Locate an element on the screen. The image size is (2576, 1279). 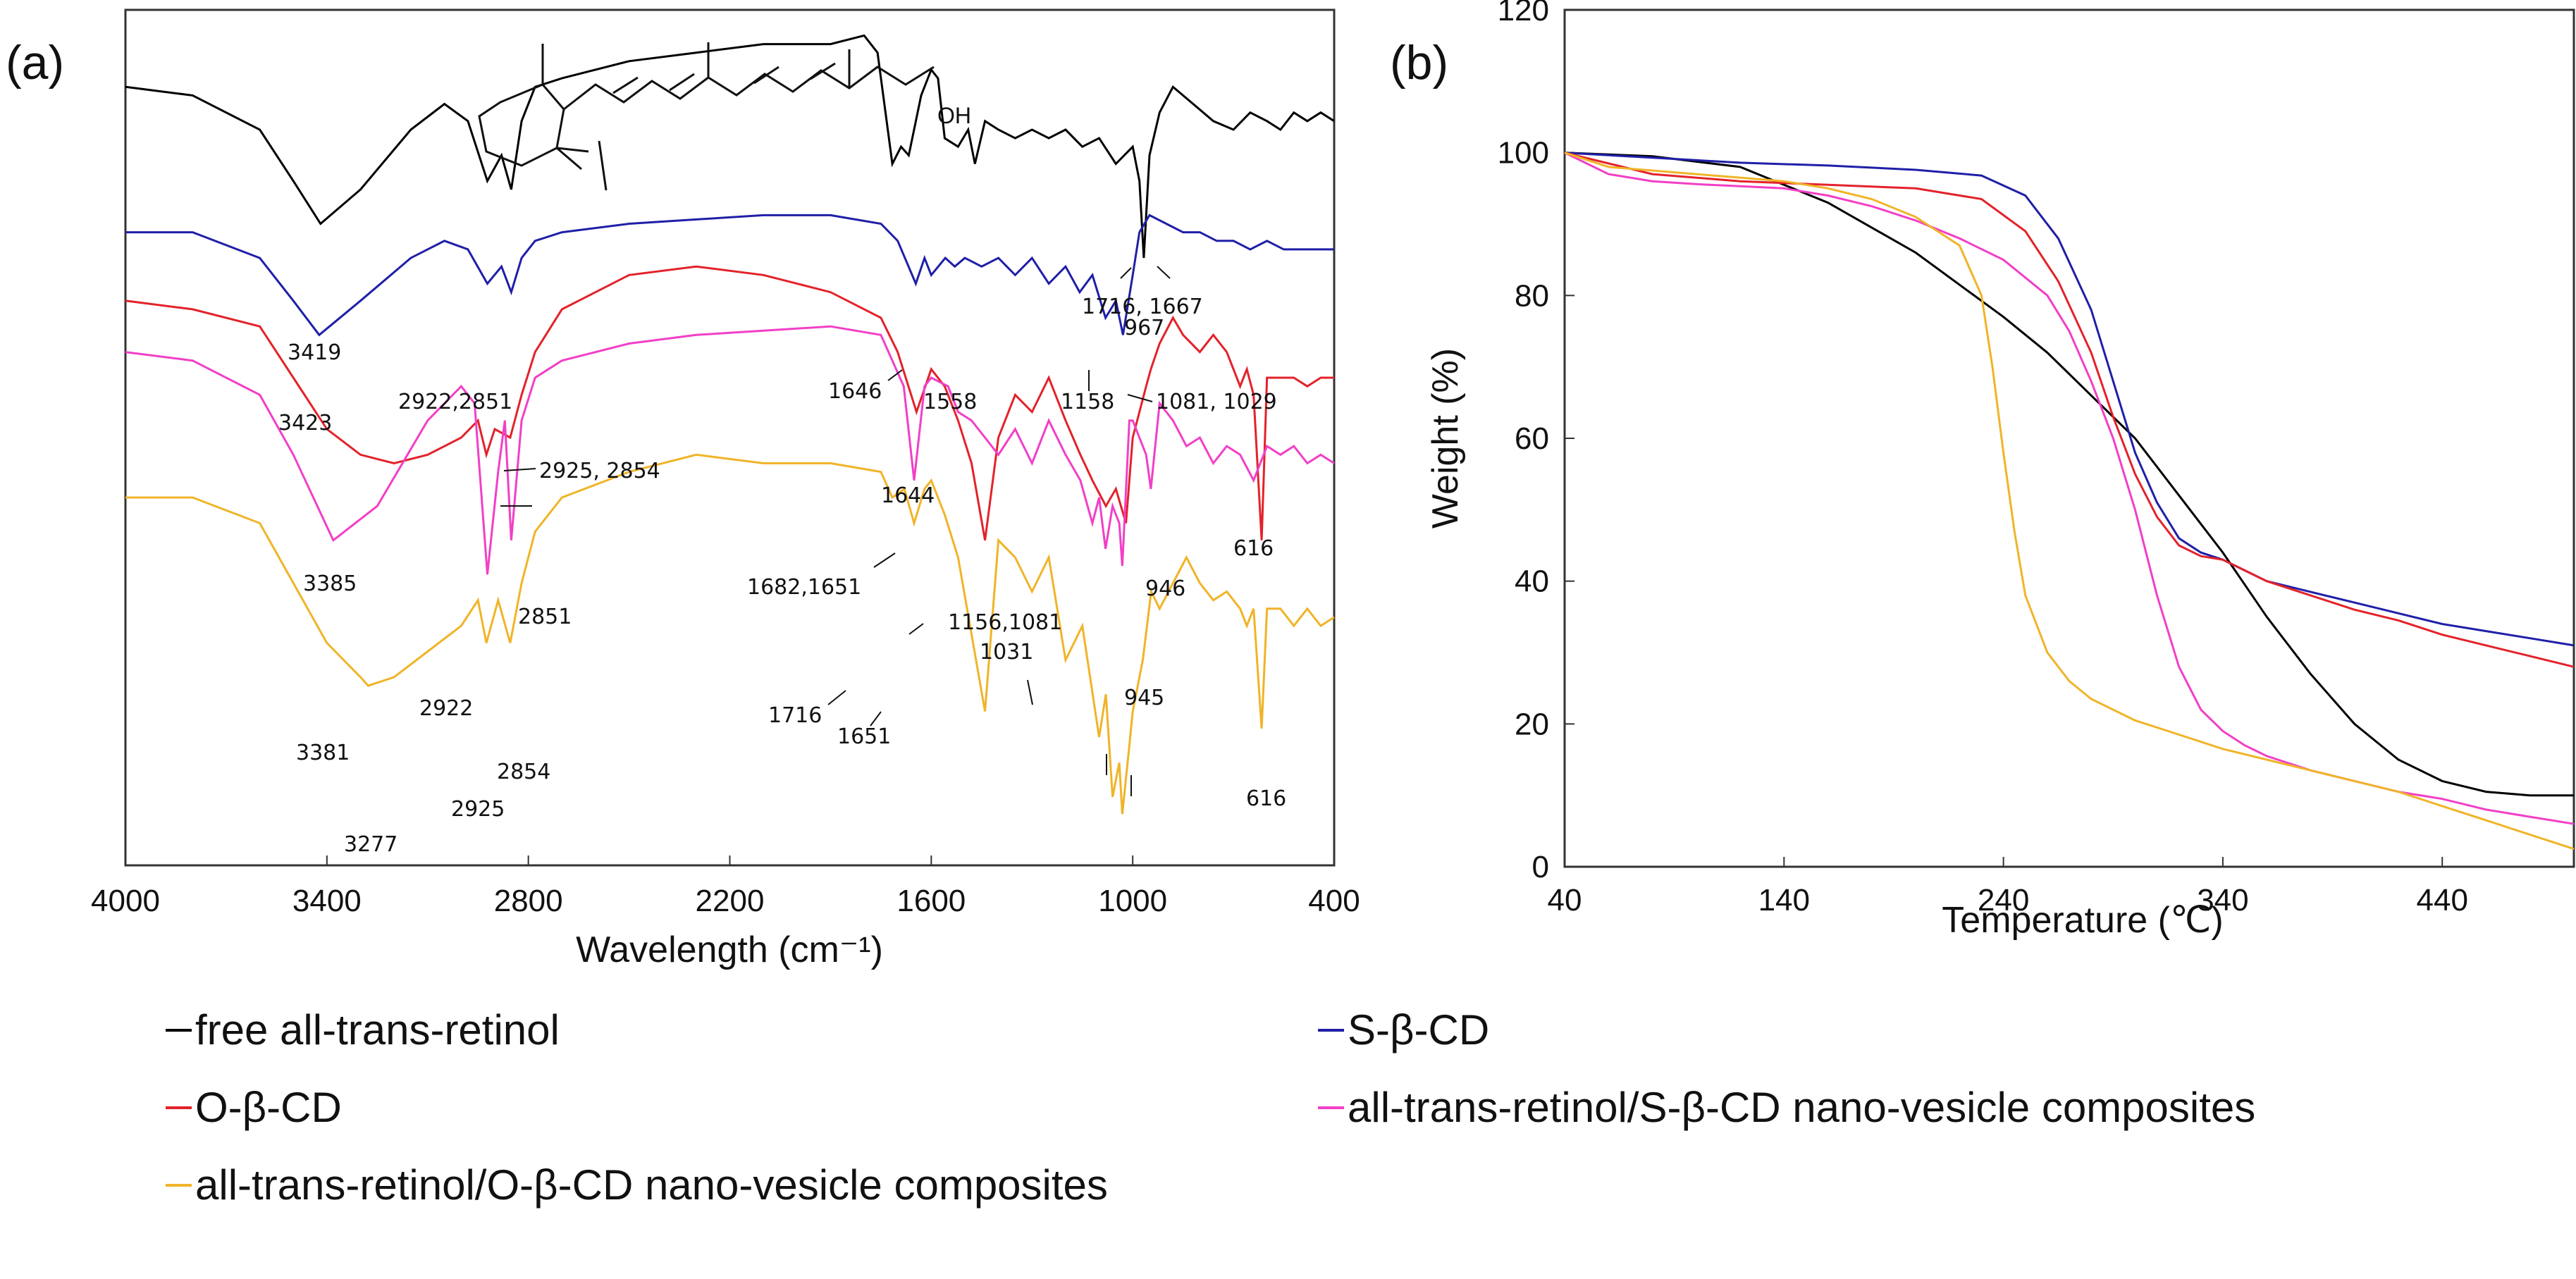
annotation-967: 967 is located at coordinates (1144, 328).